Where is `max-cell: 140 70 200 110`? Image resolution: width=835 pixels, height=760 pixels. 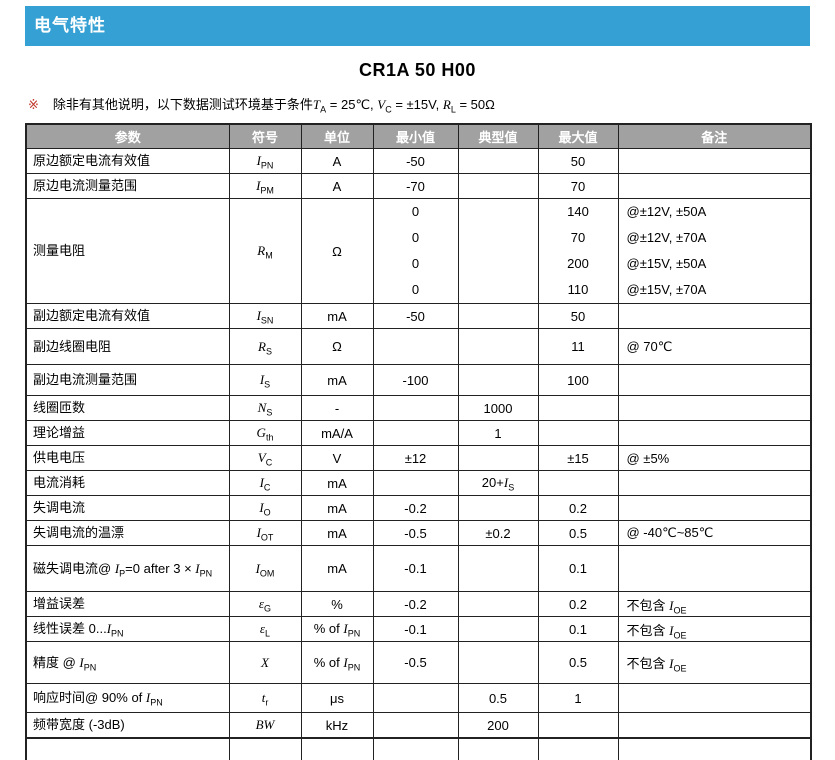
max-cell: 140 70 200 110 is located at coordinates (578, 251).